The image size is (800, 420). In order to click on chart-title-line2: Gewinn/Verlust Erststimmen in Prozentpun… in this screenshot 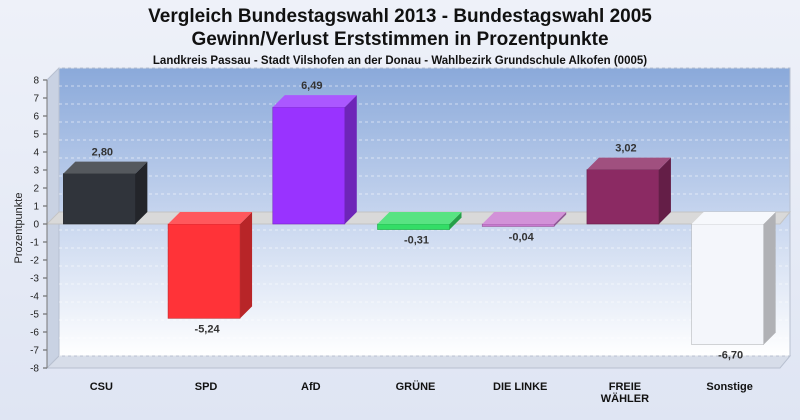, I will do `click(399, 39)`.